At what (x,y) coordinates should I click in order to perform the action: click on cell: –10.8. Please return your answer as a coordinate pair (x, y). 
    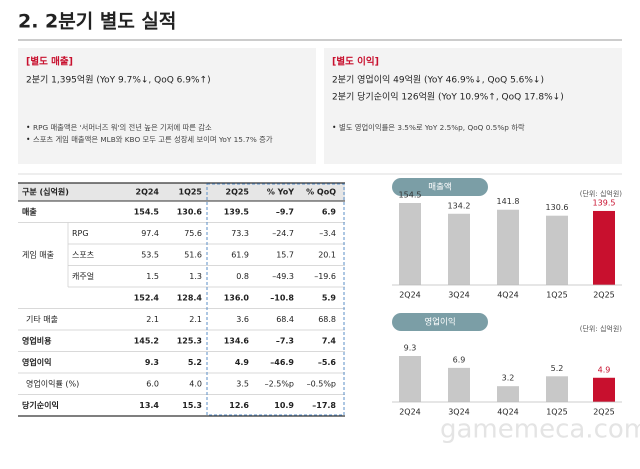
    Looking at the image, I should click on (282, 297).